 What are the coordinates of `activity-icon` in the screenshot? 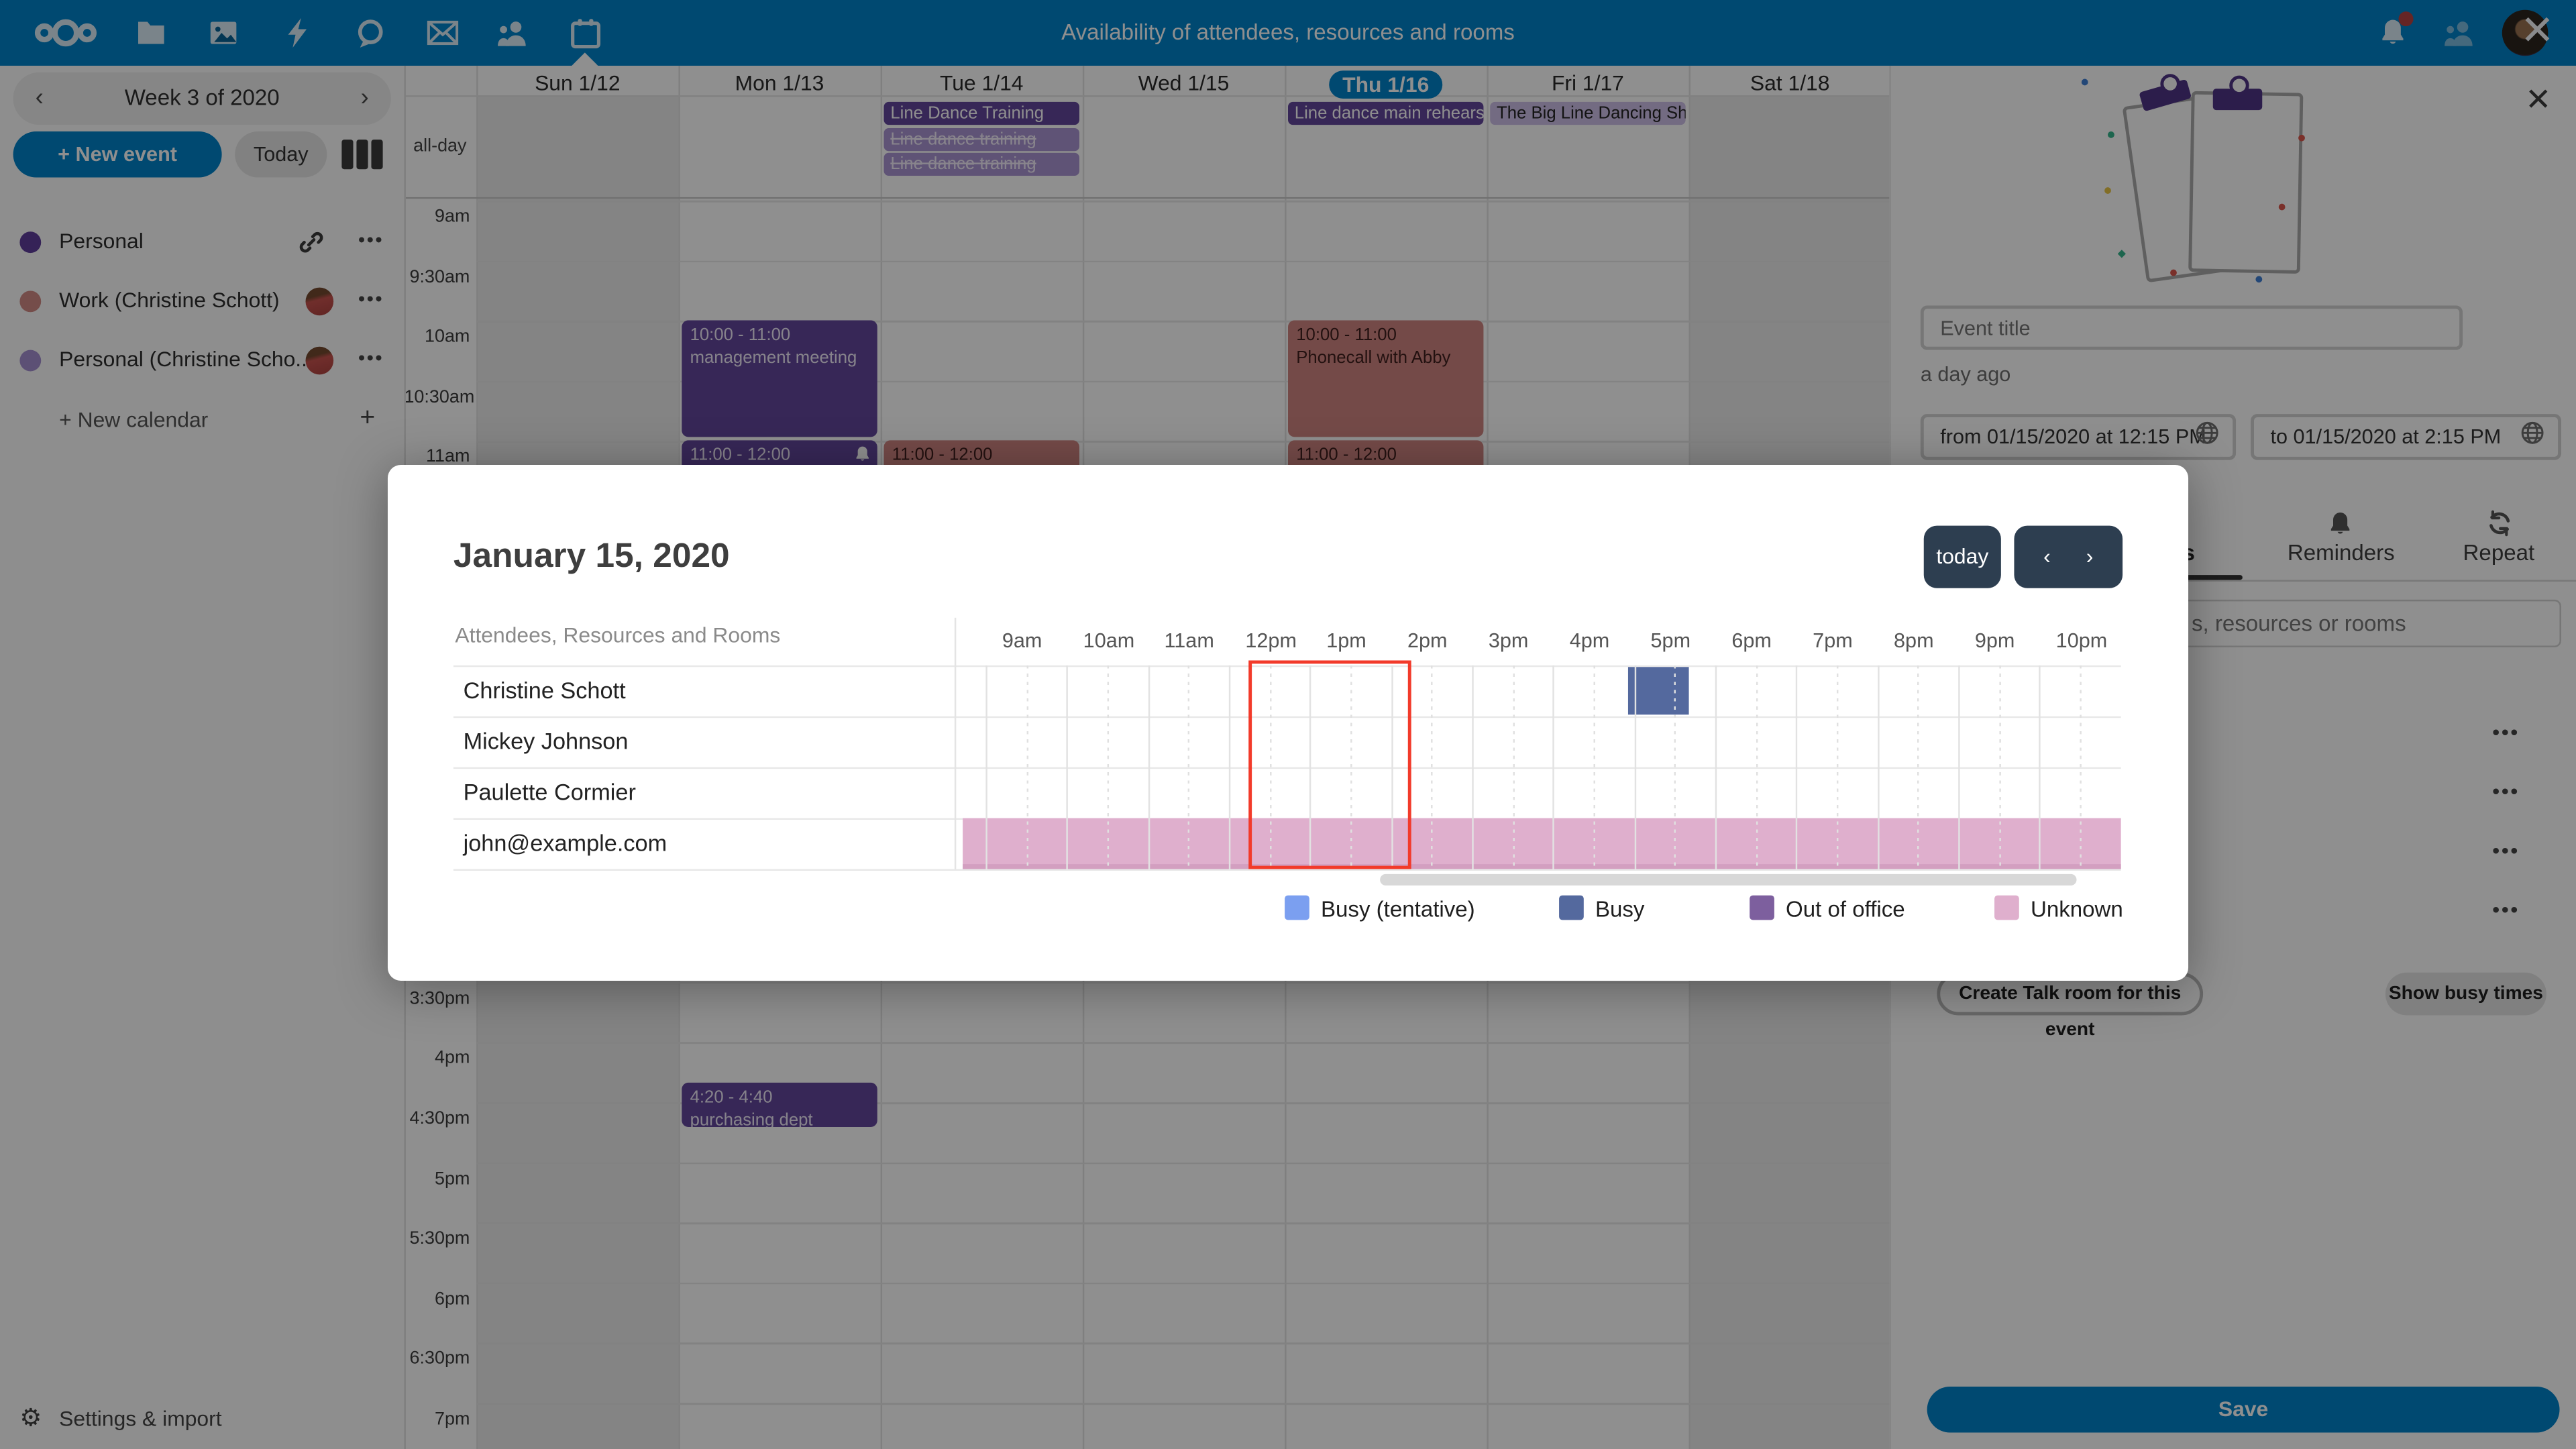 It's located at (297, 33).